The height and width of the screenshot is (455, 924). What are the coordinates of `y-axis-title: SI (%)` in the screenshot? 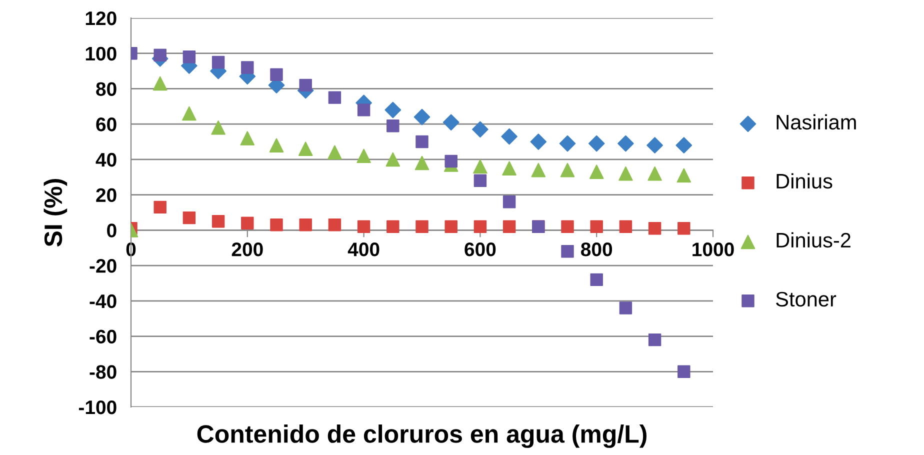 It's located at (56, 213).